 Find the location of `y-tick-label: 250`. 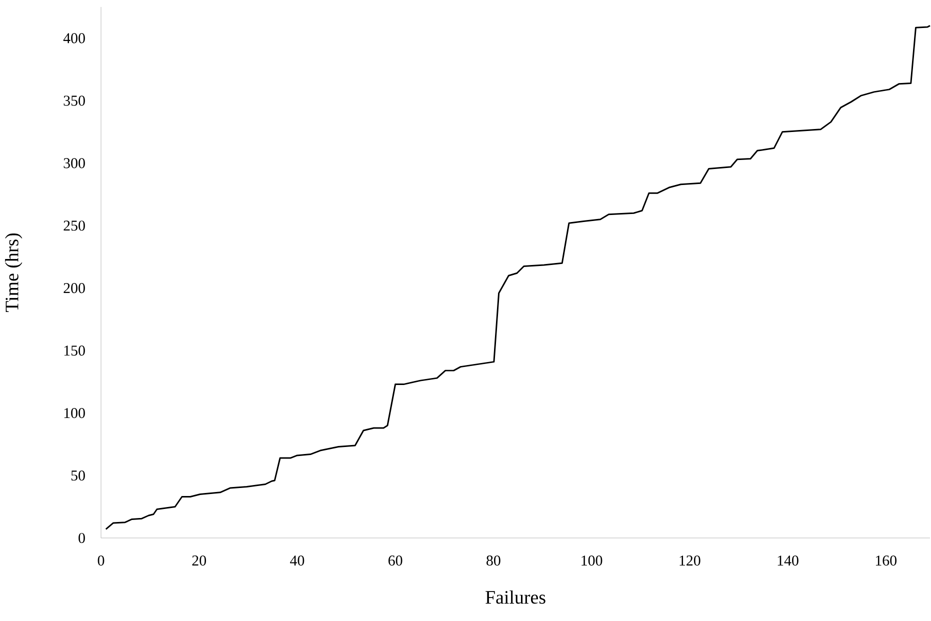

y-tick-label: 250 is located at coordinates (74, 225).